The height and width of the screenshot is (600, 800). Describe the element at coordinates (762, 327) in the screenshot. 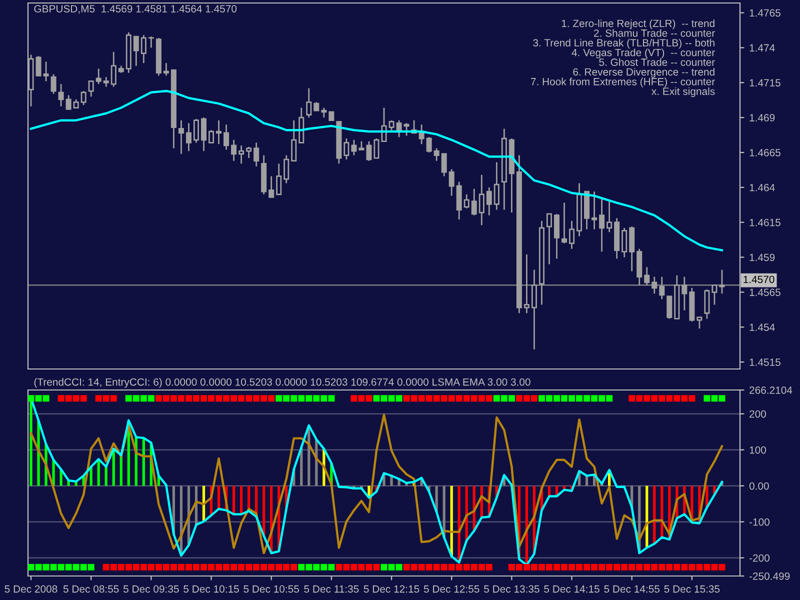

I see `y-tick-label: 1.454` at that location.